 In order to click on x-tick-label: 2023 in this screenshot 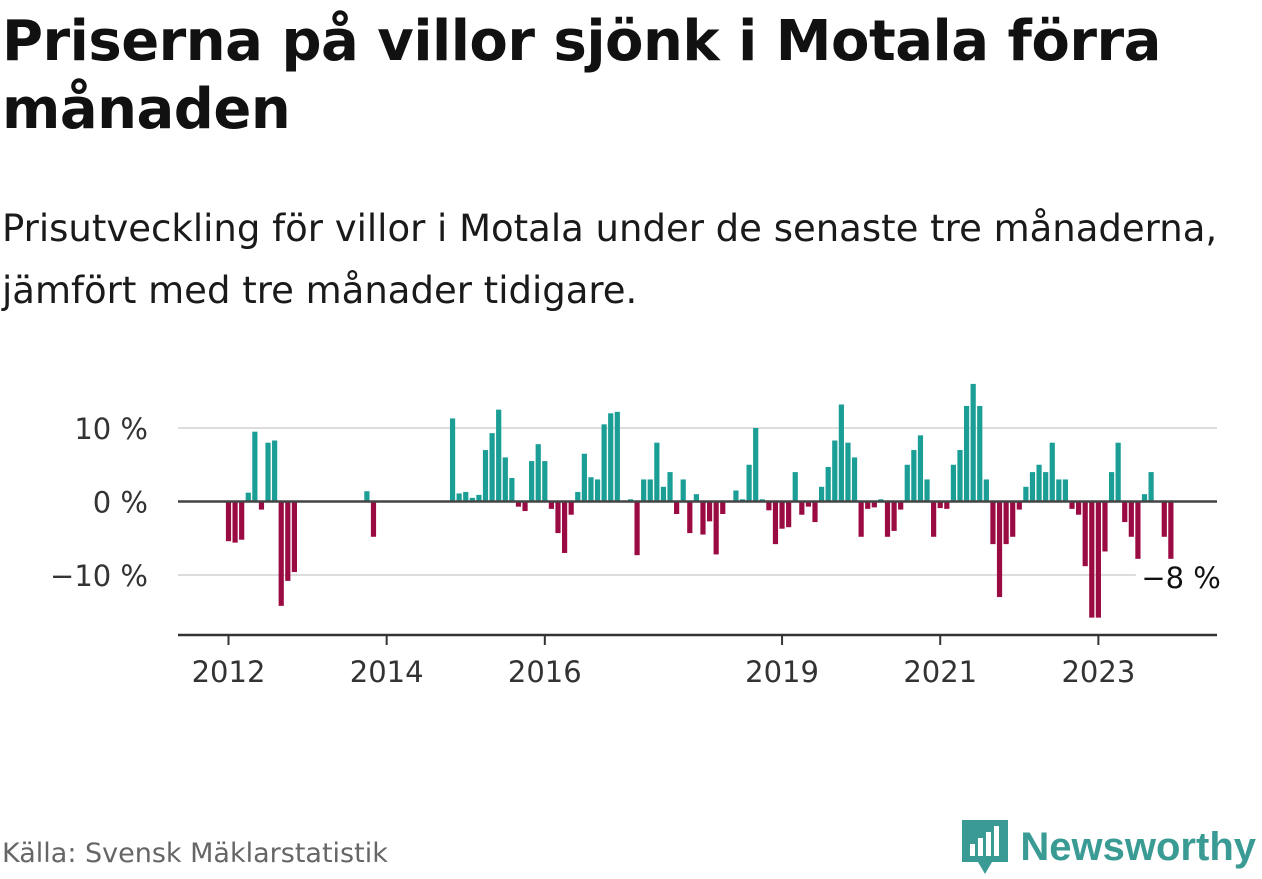, I will do `click(1098, 672)`.